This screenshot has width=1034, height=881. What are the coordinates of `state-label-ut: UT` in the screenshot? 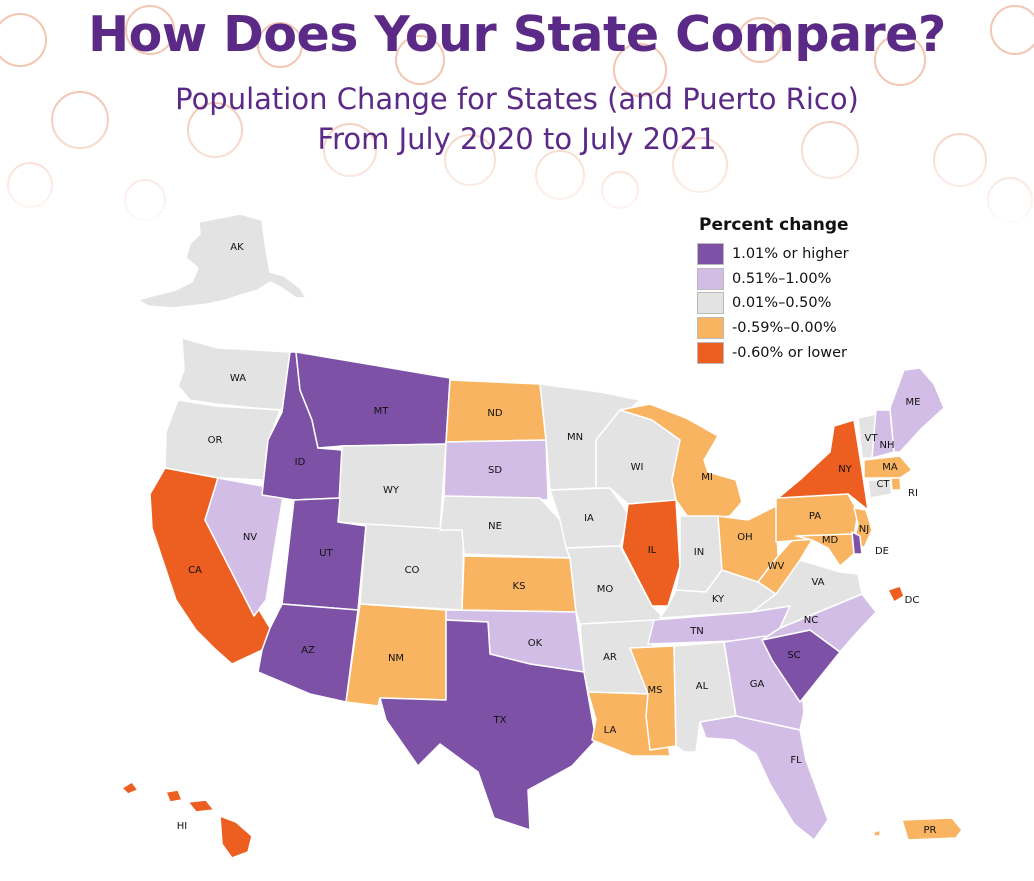 It's located at (326, 553).